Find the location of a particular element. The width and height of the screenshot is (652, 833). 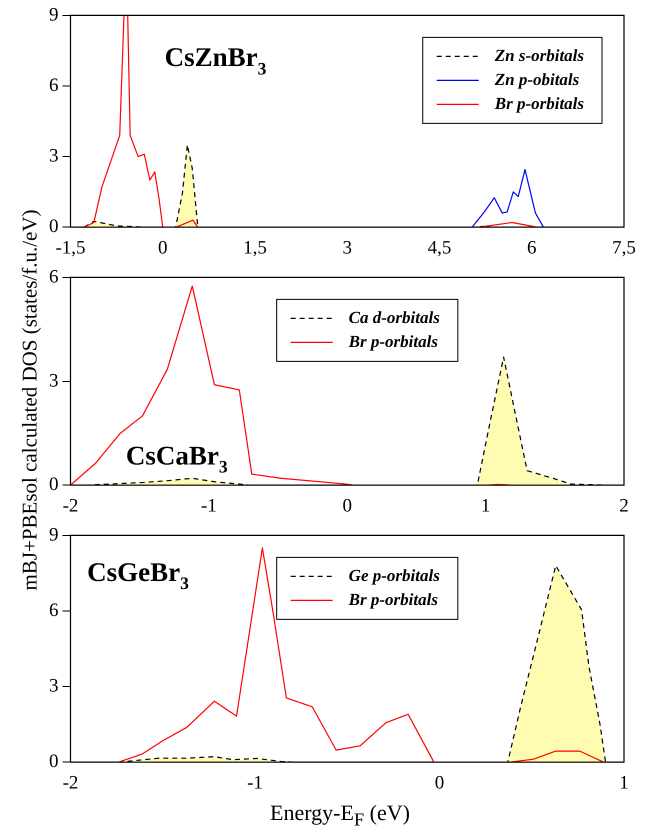

x-tick-label: 1,5 is located at coordinates (255, 248).